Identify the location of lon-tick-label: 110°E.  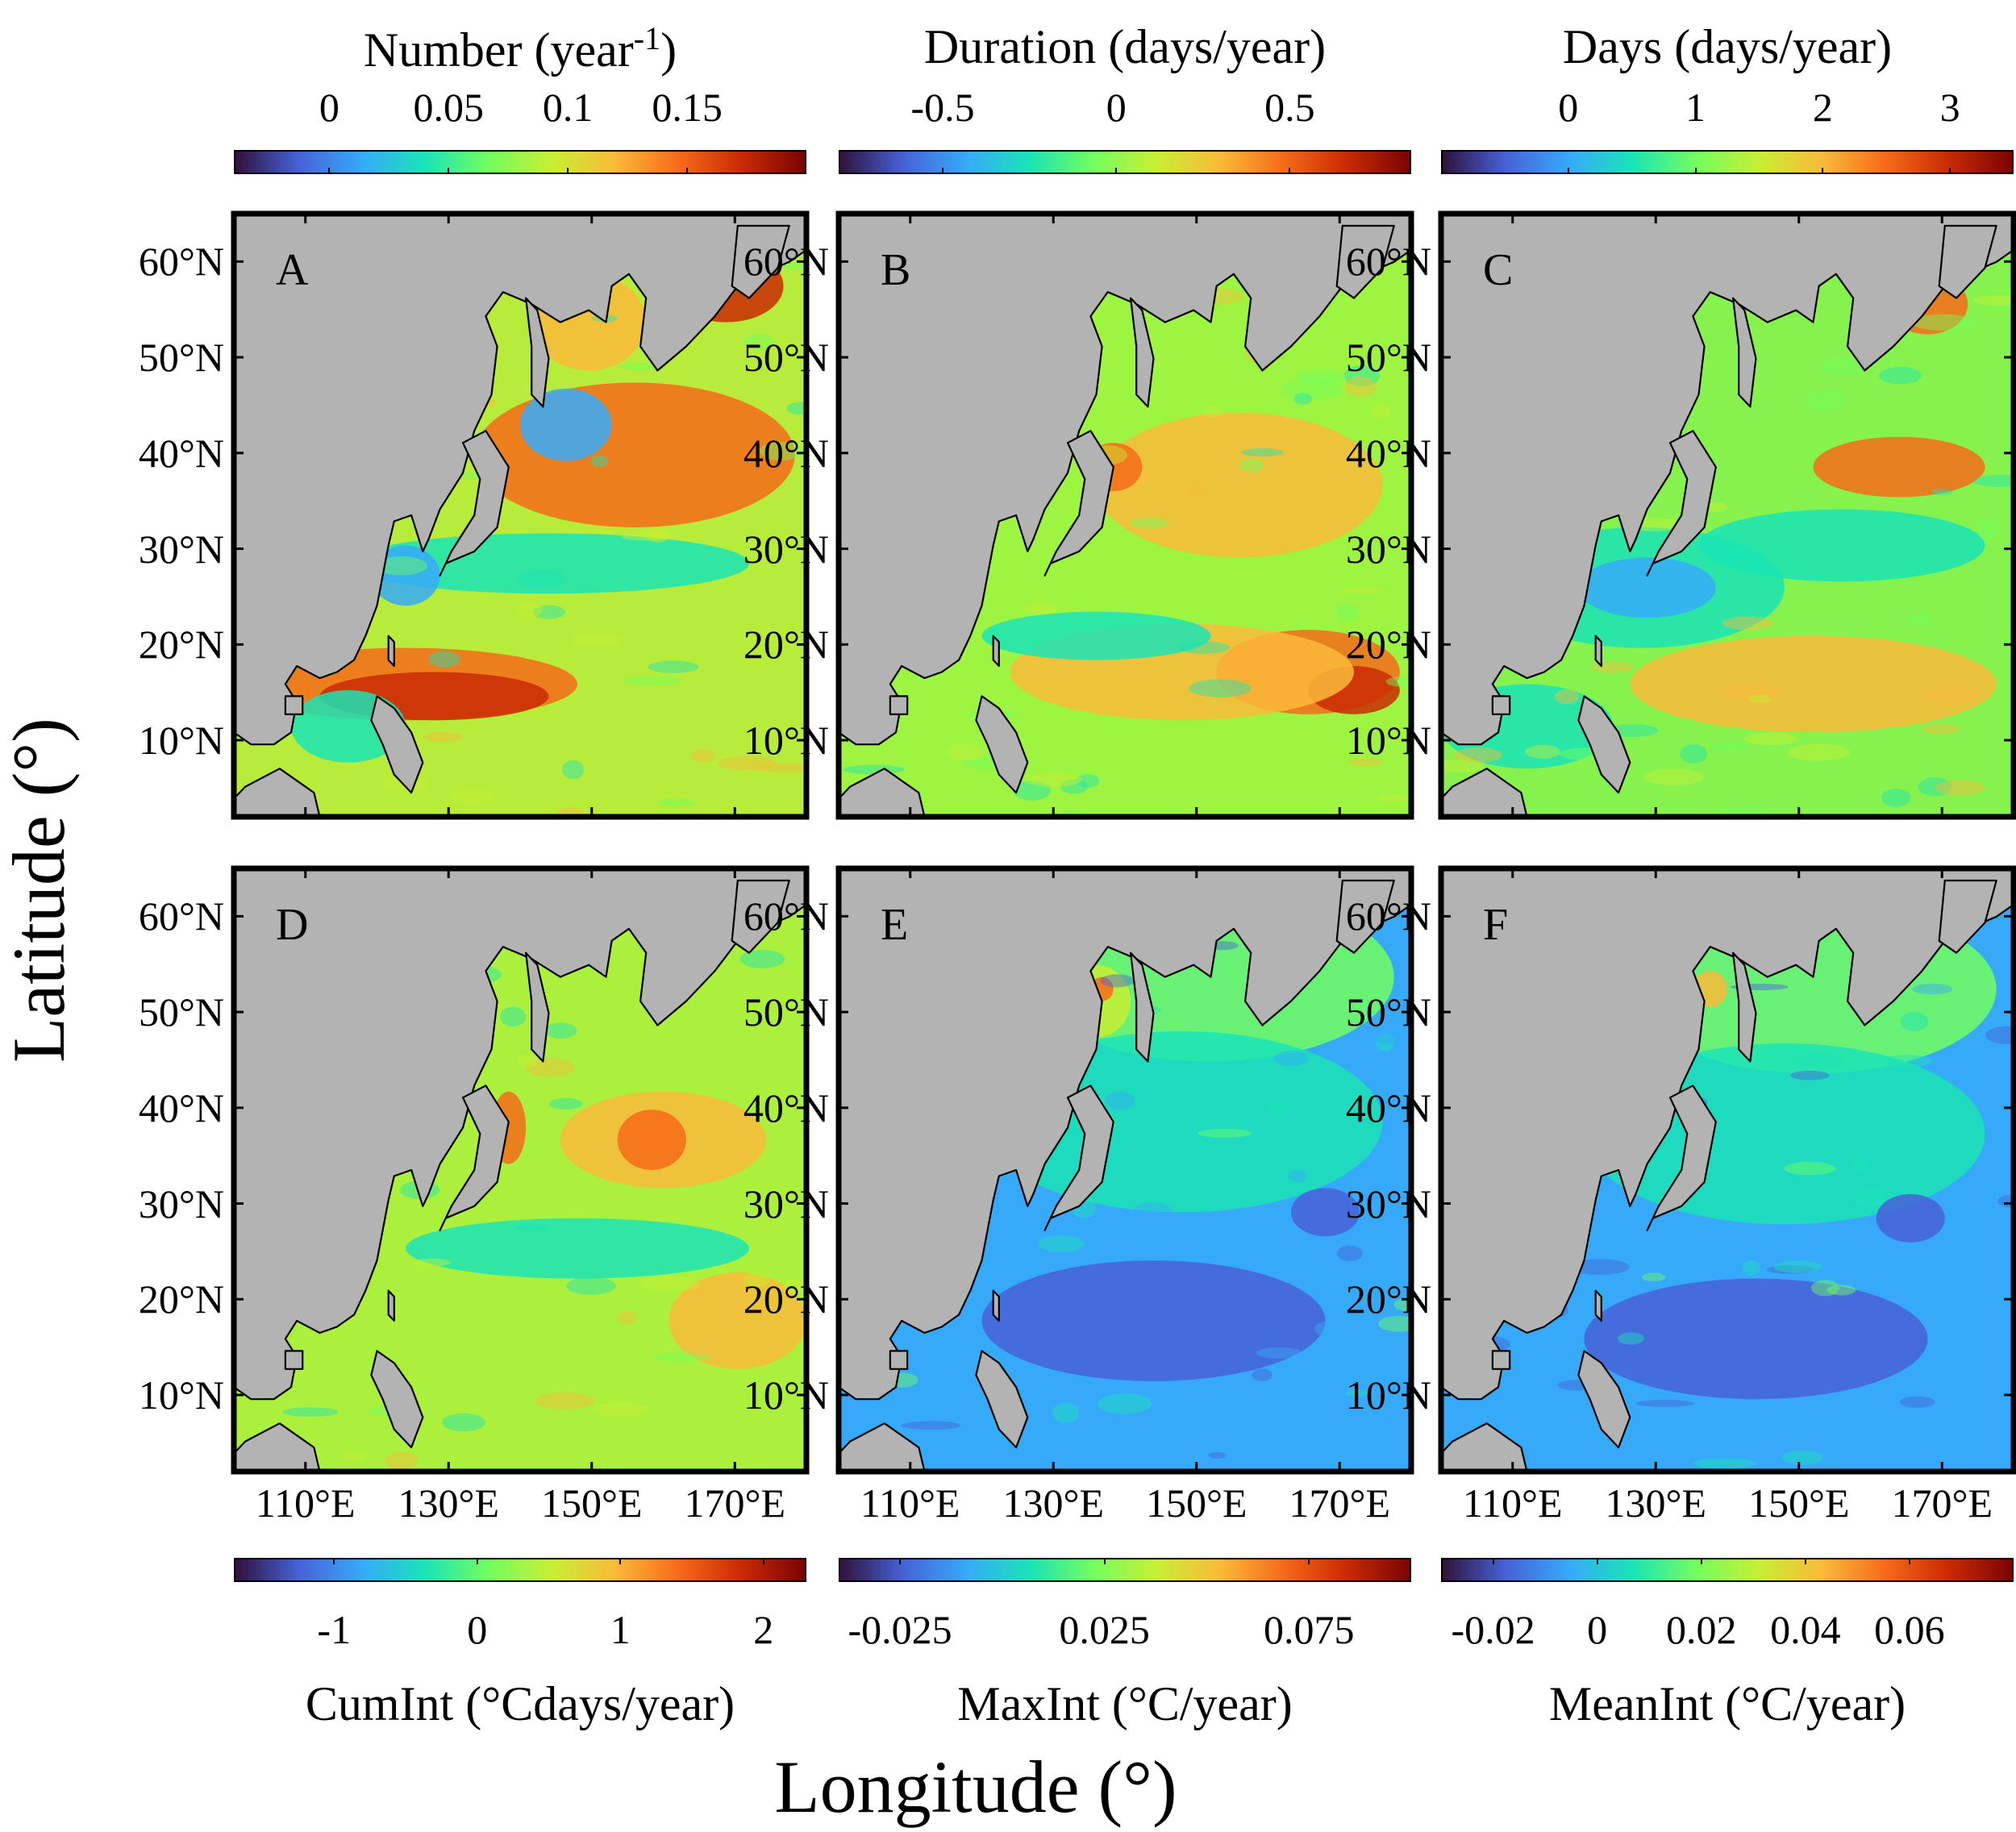
(910, 1503).